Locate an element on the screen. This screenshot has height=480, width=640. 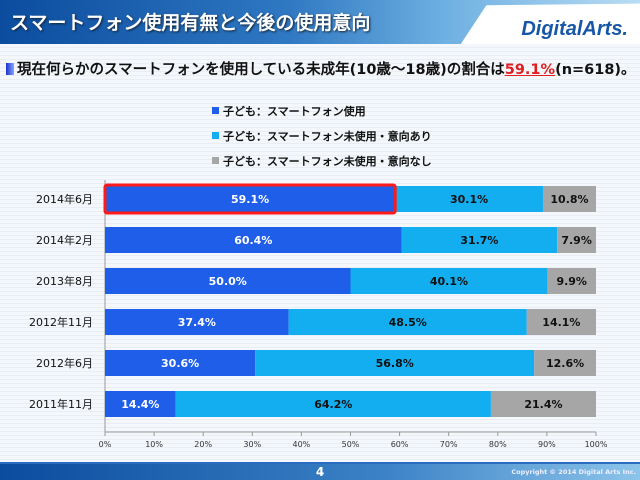
legend-item: 子ども：スマートフォン未使用・意向なし is located at coordinates (322, 160).